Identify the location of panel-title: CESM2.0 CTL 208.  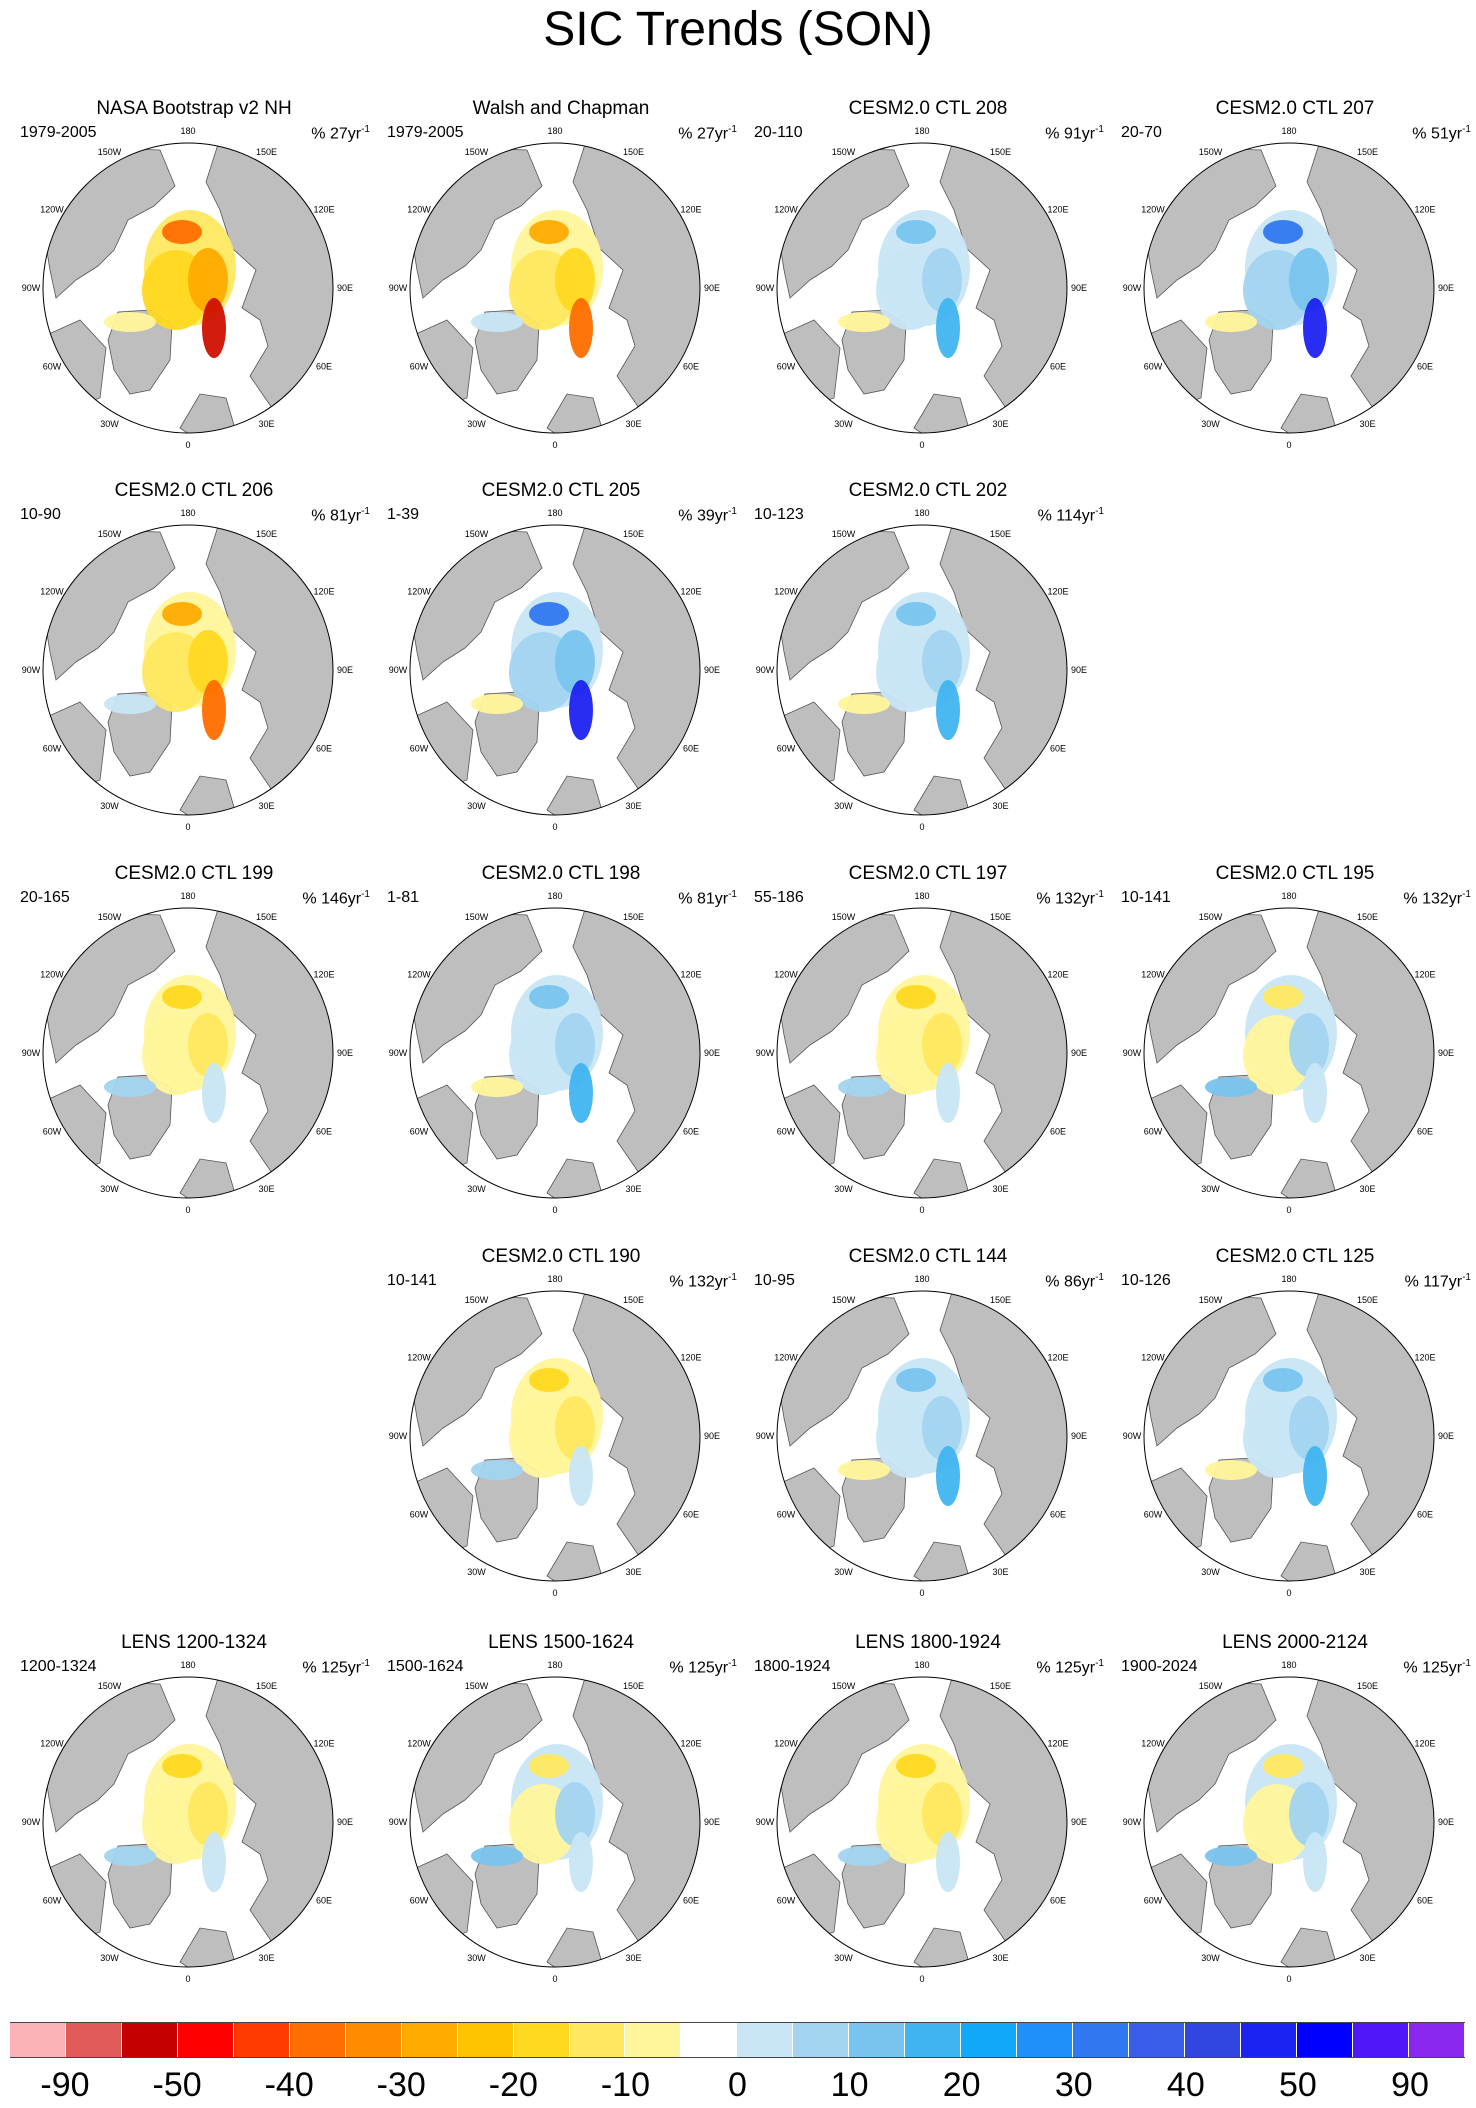
(928, 108).